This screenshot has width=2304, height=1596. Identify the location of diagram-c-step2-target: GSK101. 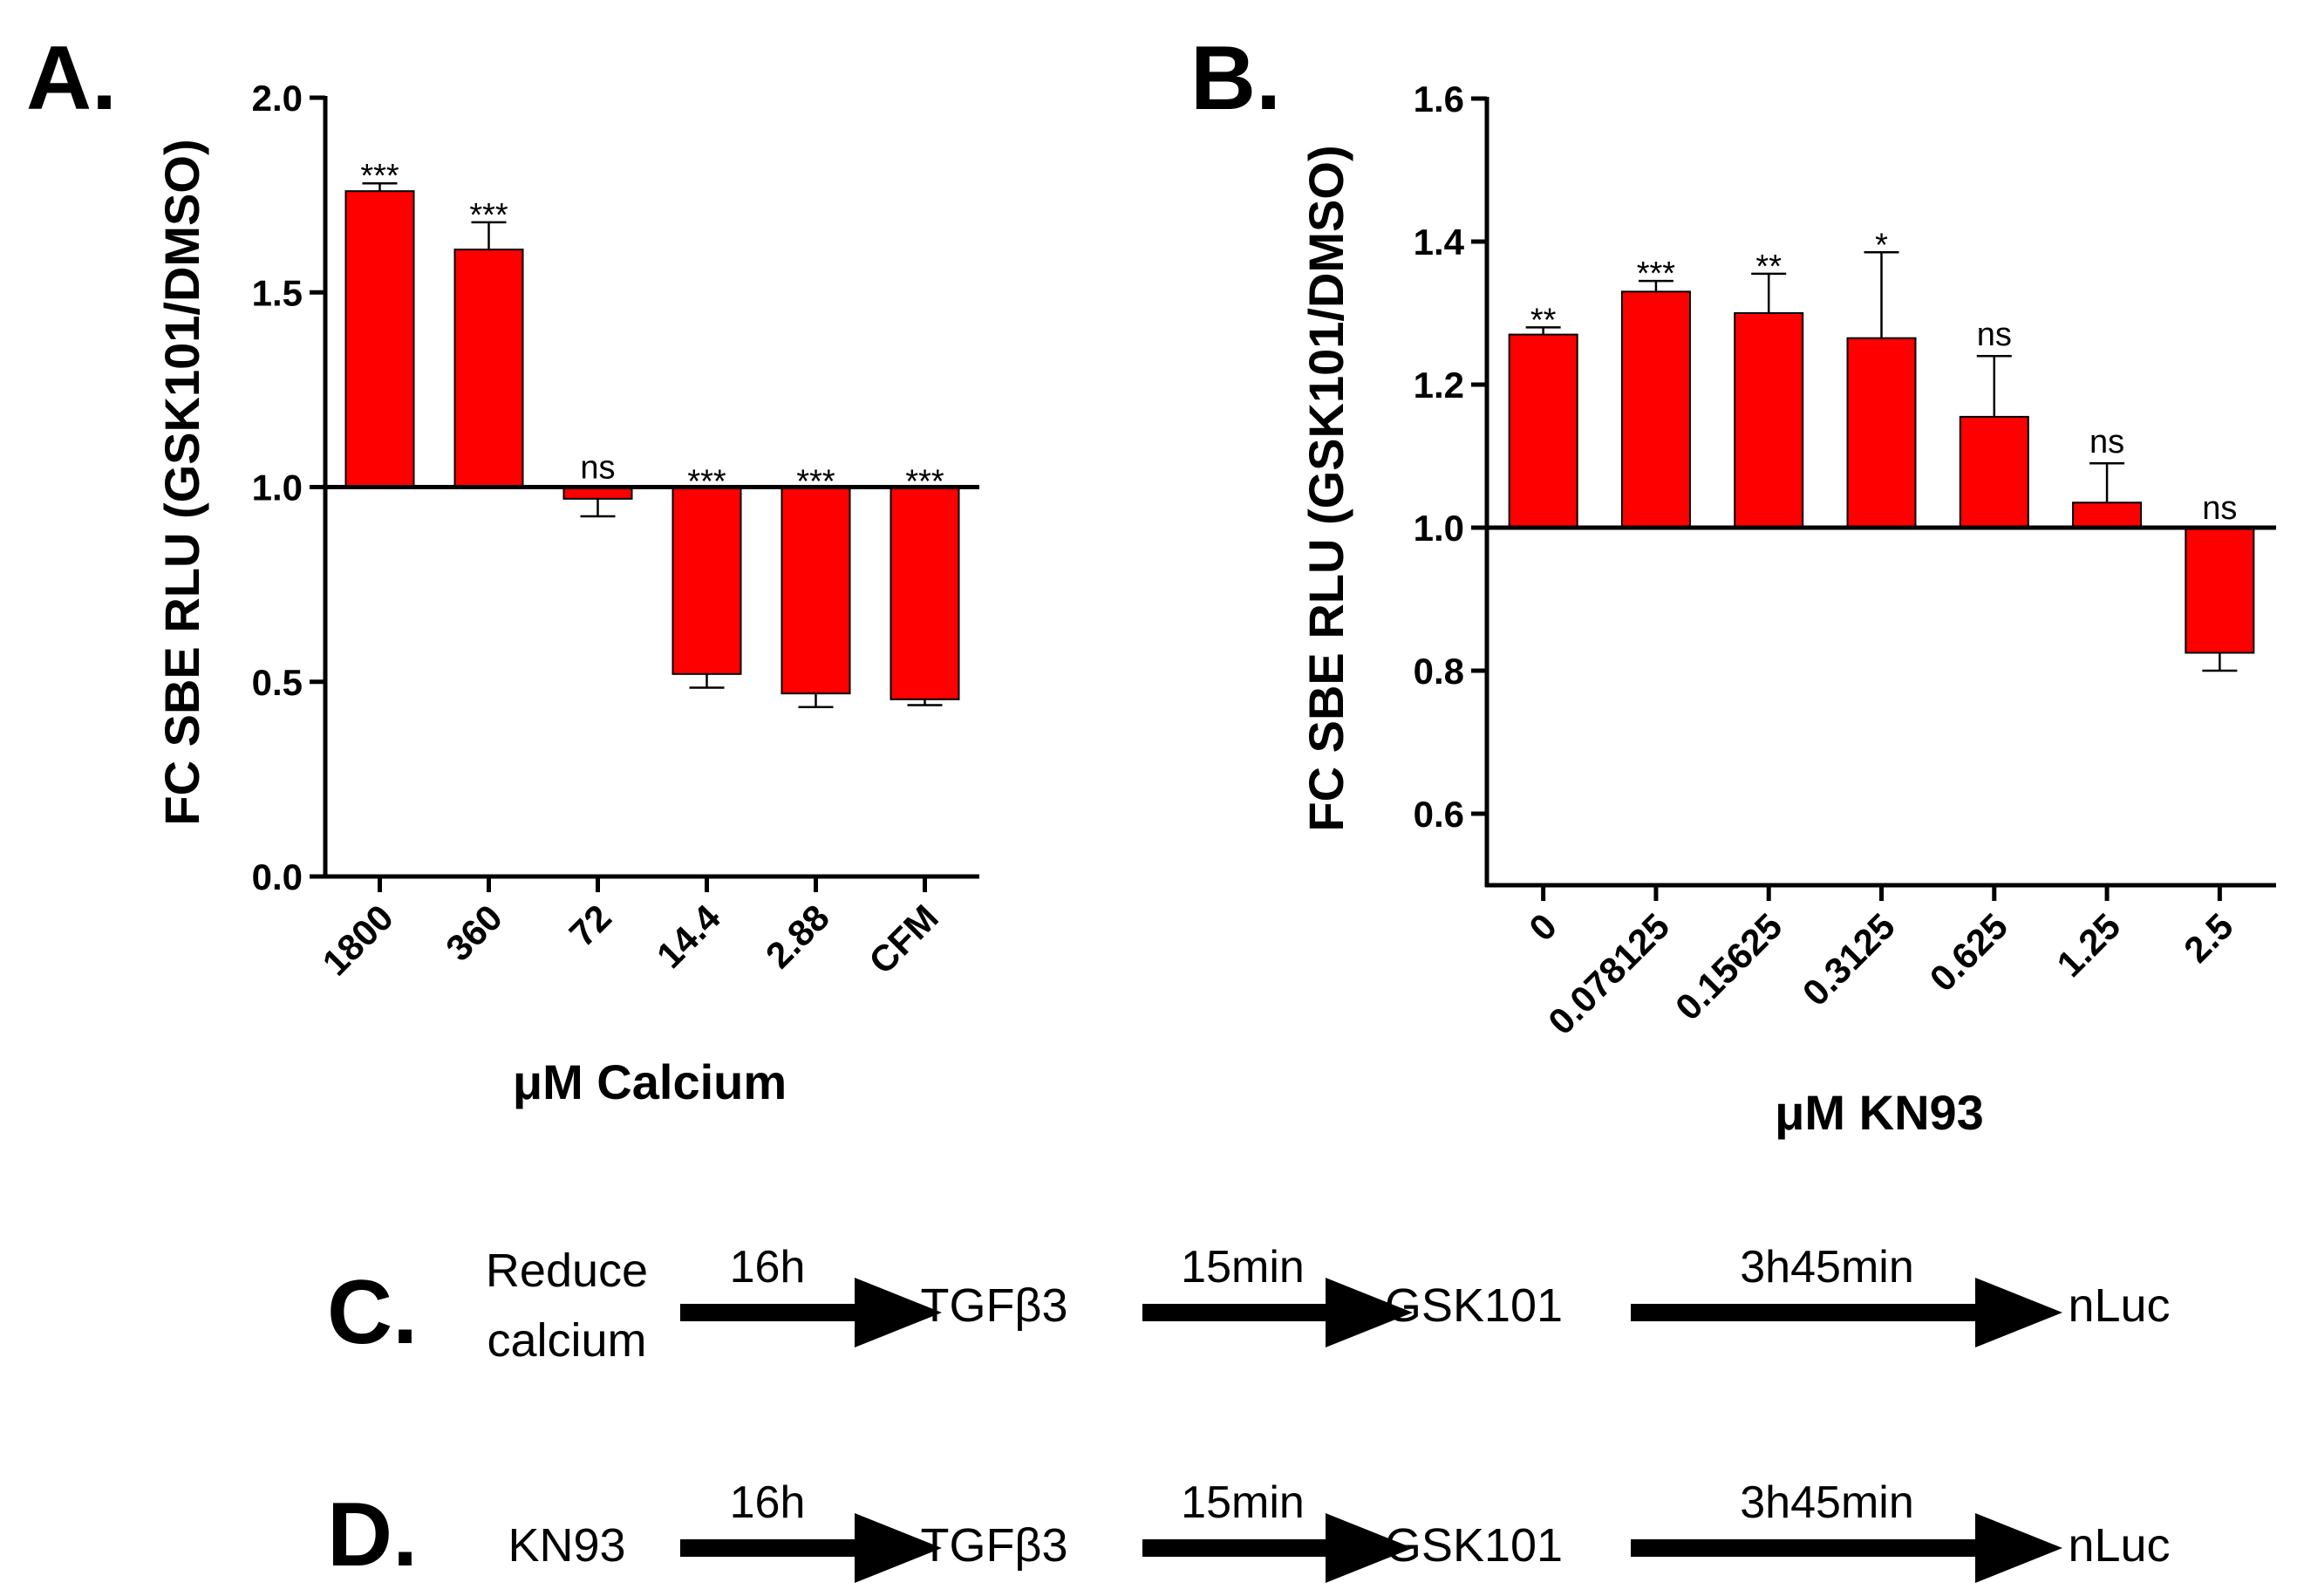
(1474, 1306).